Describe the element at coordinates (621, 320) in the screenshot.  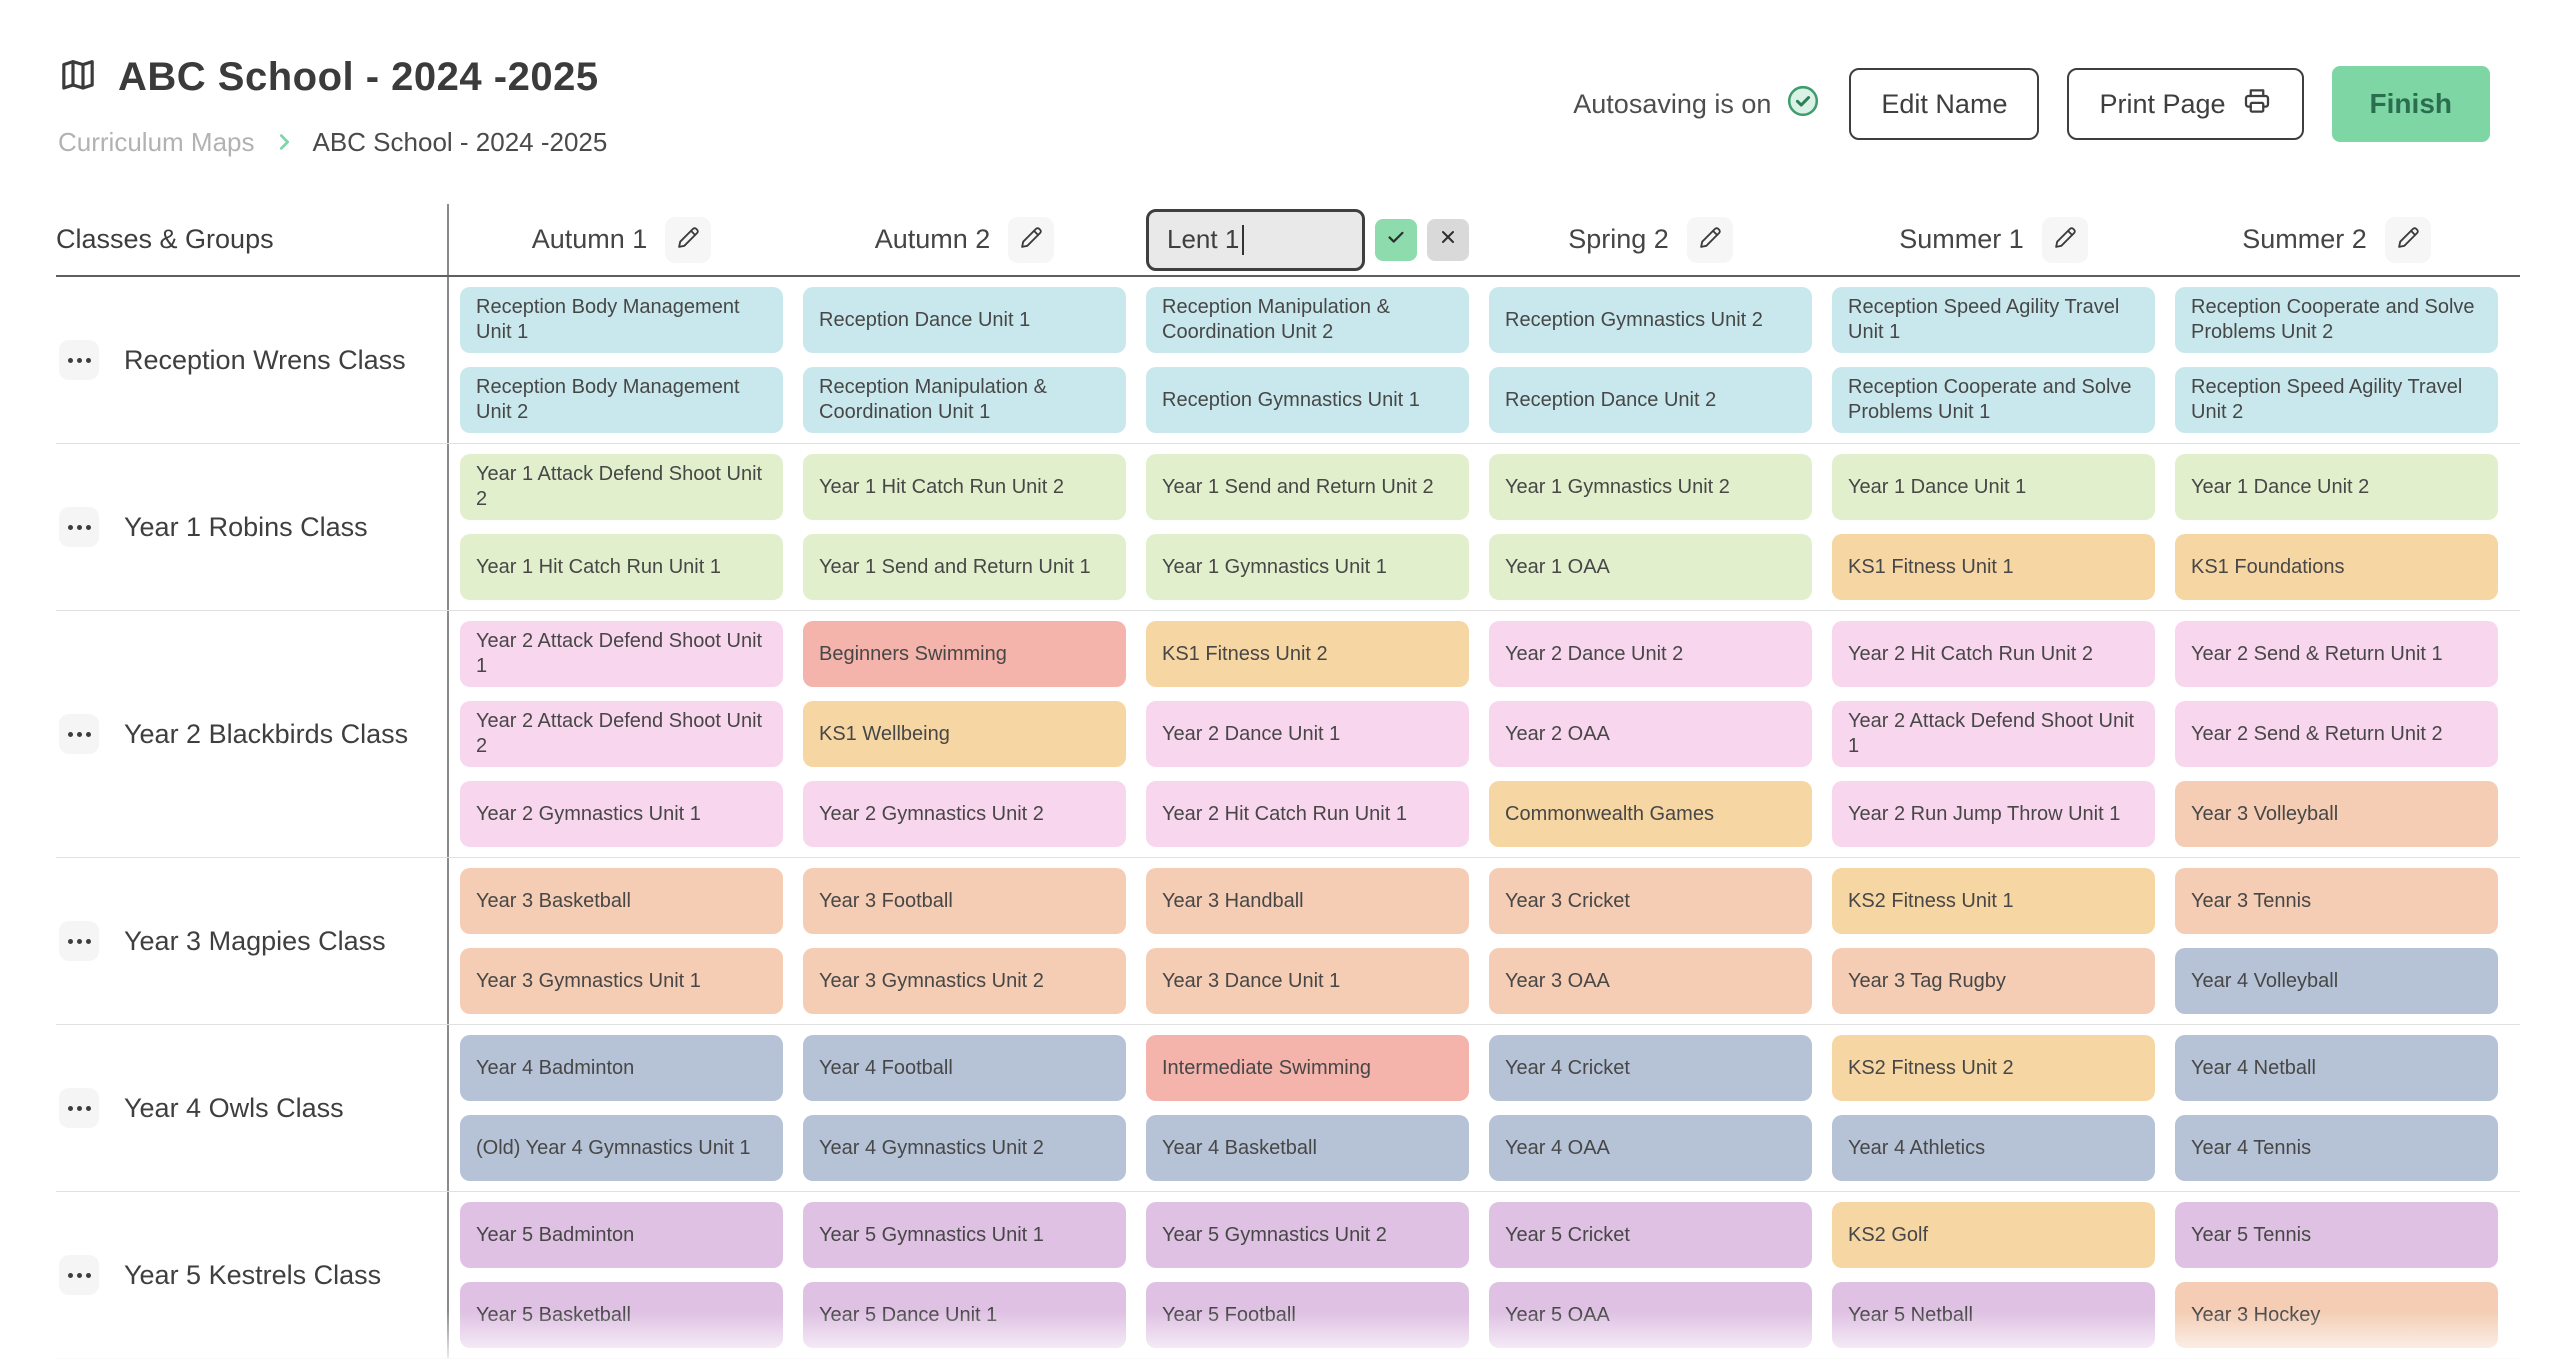
I see `unit-card: Reception Body Management Unit 1` at that location.